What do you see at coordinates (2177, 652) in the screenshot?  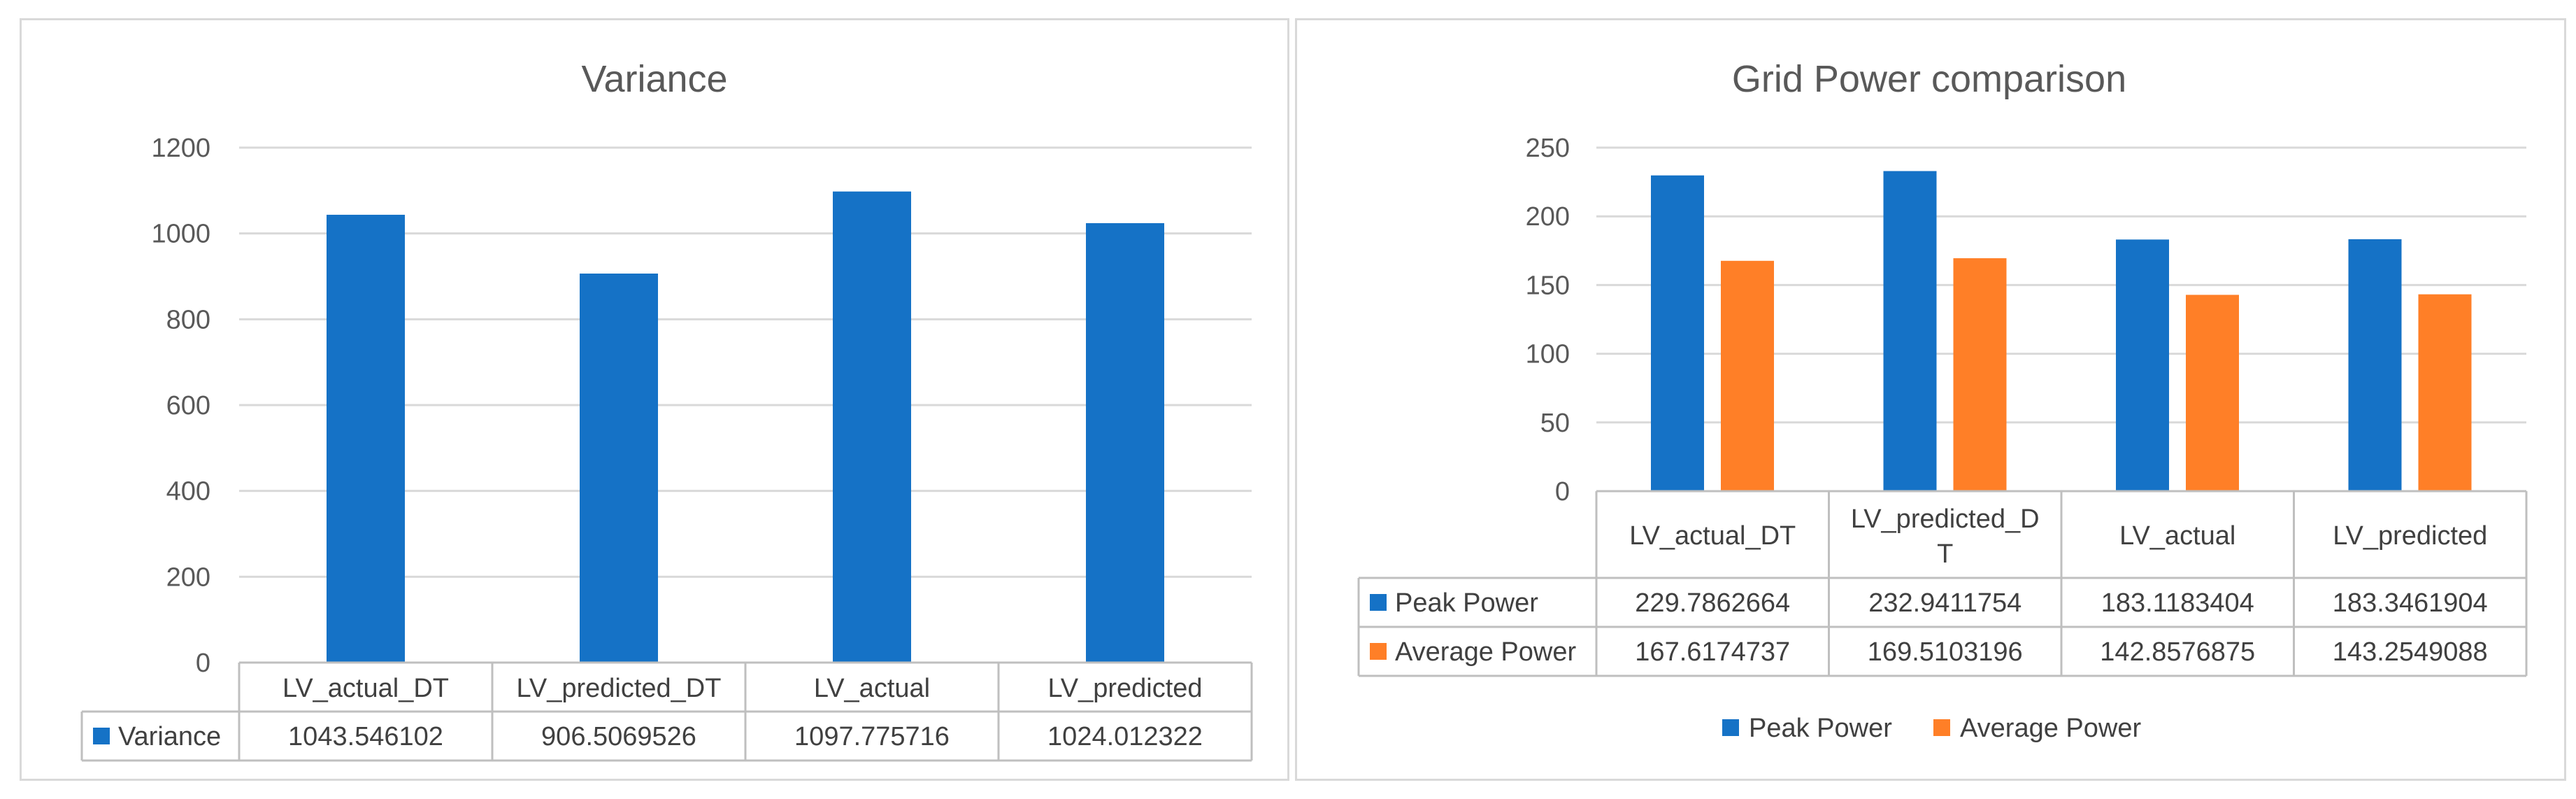 I see `data-value-label: 142.8576875` at bounding box center [2177, 652].